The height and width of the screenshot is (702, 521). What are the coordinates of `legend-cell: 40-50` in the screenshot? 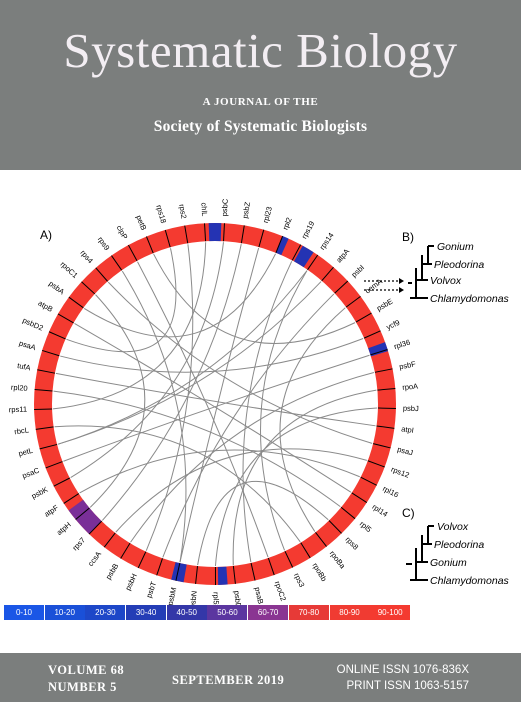 It's located at (186, 612).